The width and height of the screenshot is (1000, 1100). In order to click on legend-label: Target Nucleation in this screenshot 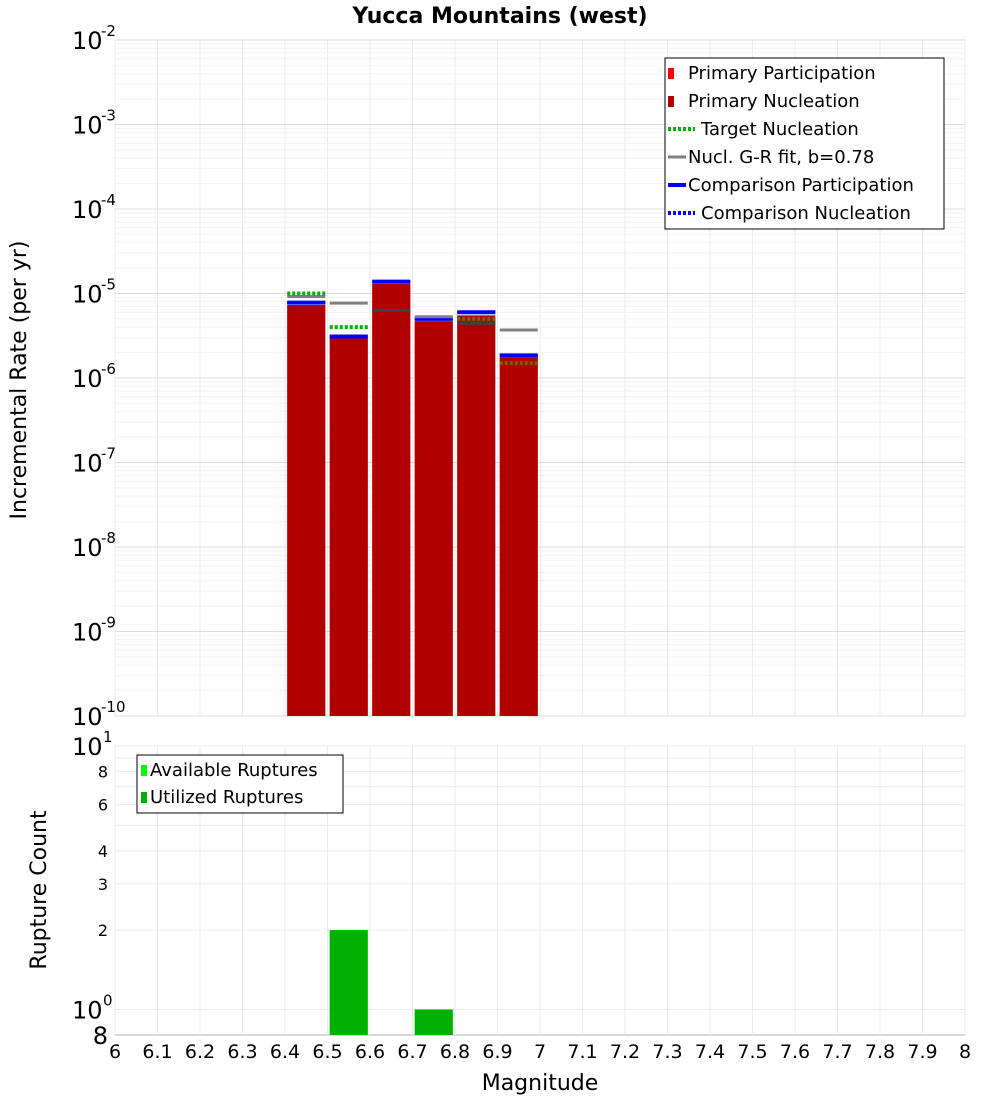, I will do `click(779, 129)`.